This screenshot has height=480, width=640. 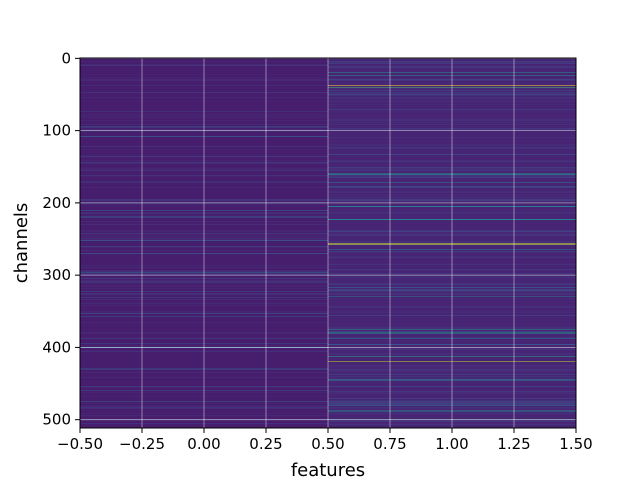 I want to click on x-tick-label: −0.25, so click(x=142, y=444).